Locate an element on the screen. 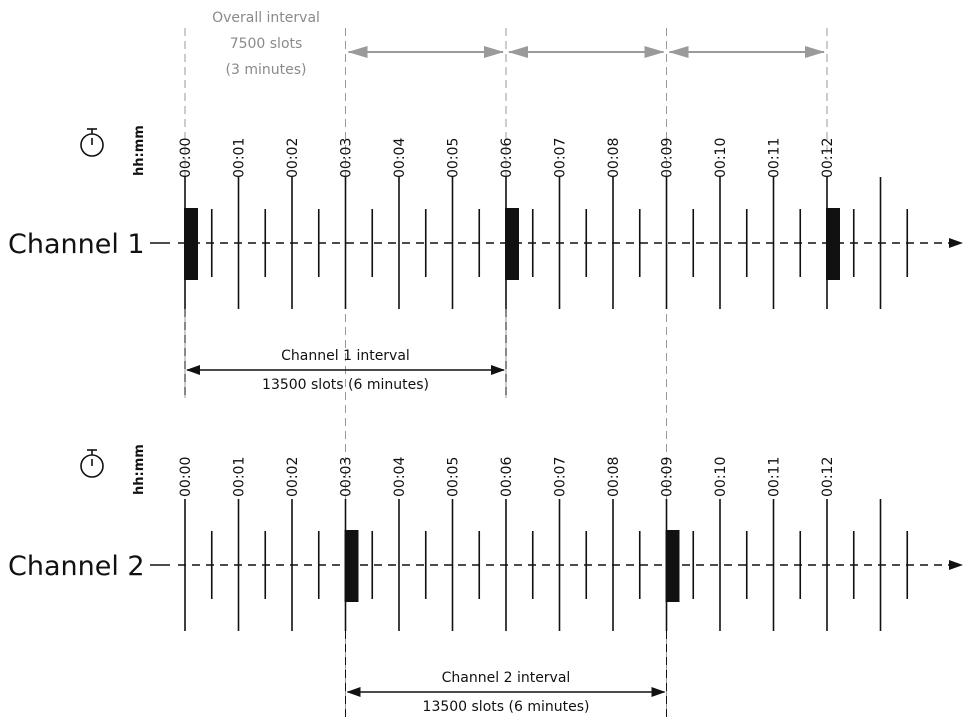 The image size is (964, 717). overall-interval-label-line1: Overall interval is located at coordinates (266, 18).